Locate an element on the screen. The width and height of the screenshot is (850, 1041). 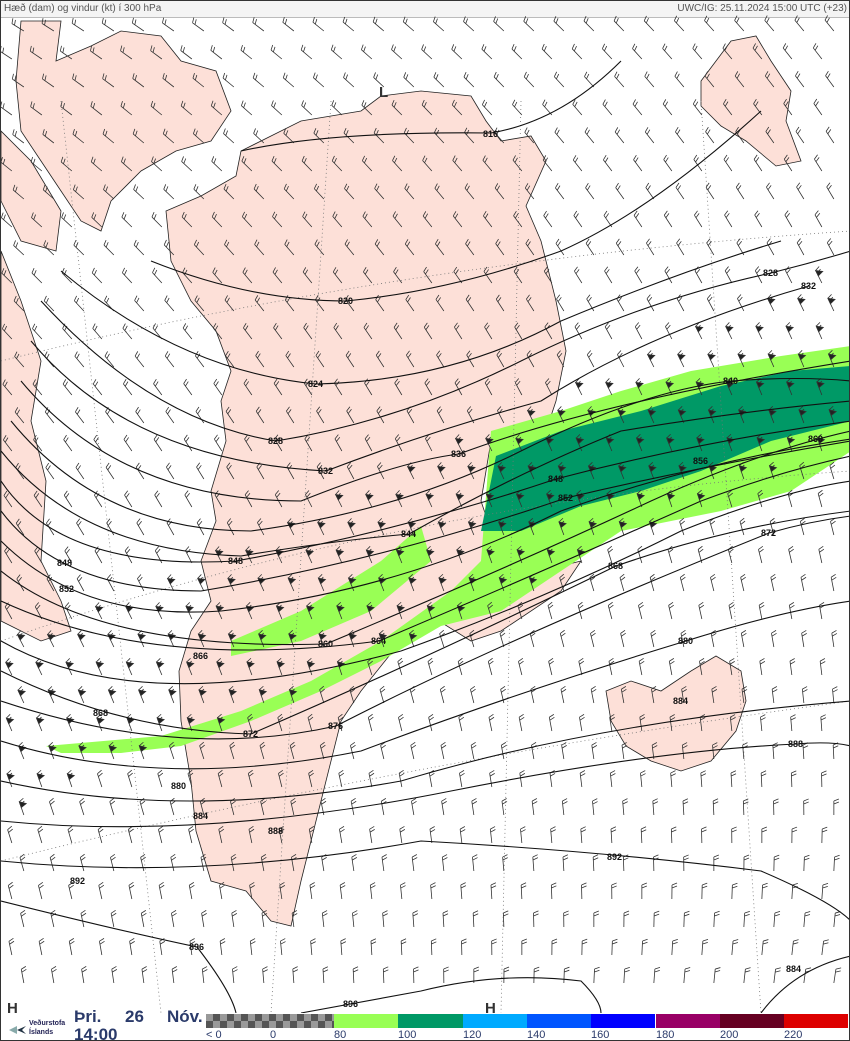
contour-label: 828 is located at coordinates (275, 441).